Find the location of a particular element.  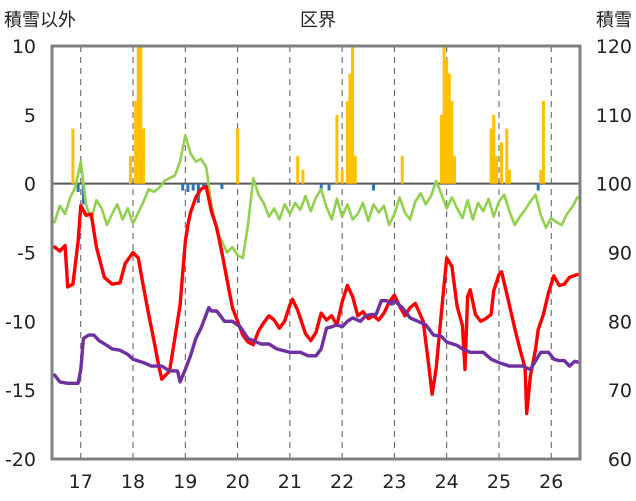

x-tick-24: 24 is located at coordinates (447, 482).